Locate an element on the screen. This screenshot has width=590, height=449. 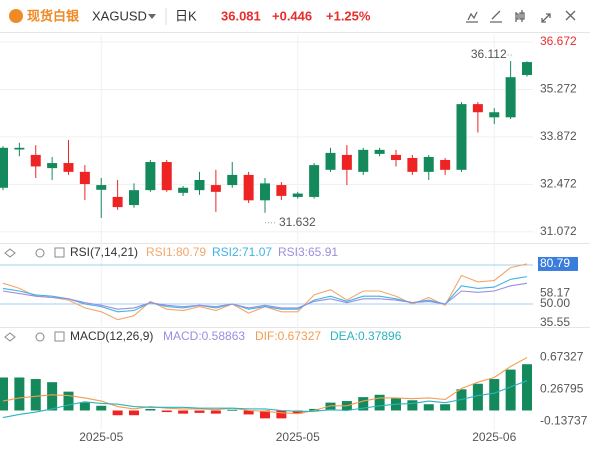
rsi-tools is located at coordinates (34, 252).